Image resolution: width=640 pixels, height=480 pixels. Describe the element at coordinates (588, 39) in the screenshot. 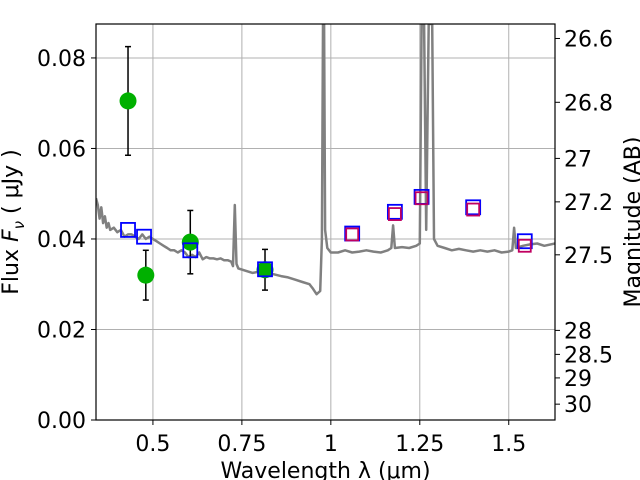

I see `y2-tick-label: 26.6` at that location.